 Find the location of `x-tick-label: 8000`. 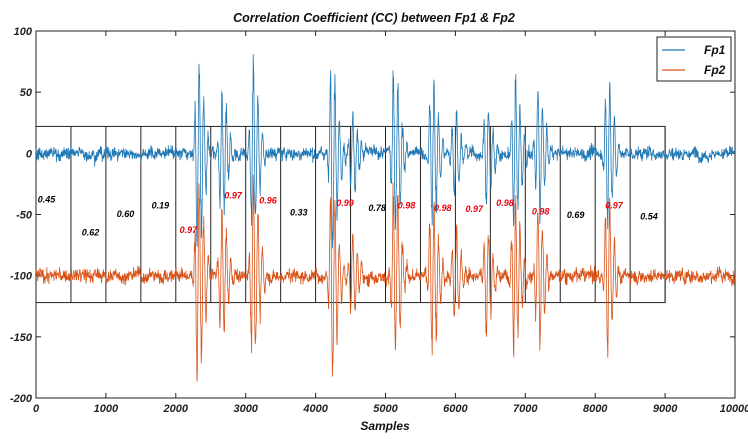

x-tick-label: 8000 is located at coordinates (595, 409).